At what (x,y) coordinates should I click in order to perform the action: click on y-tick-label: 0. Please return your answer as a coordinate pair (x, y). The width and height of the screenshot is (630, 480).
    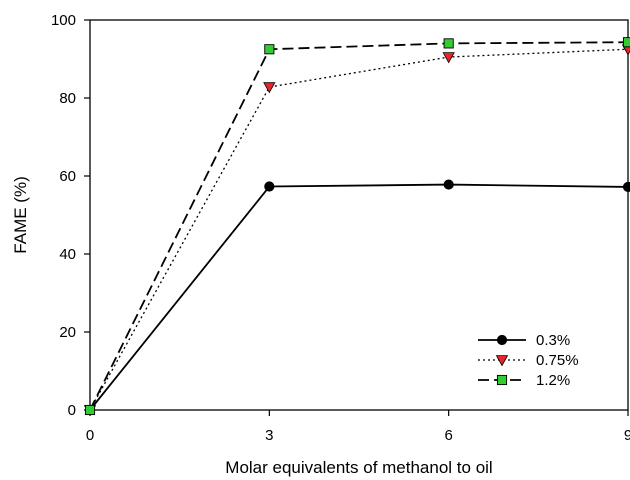
    Looking at the image, I should click on (72, 410).